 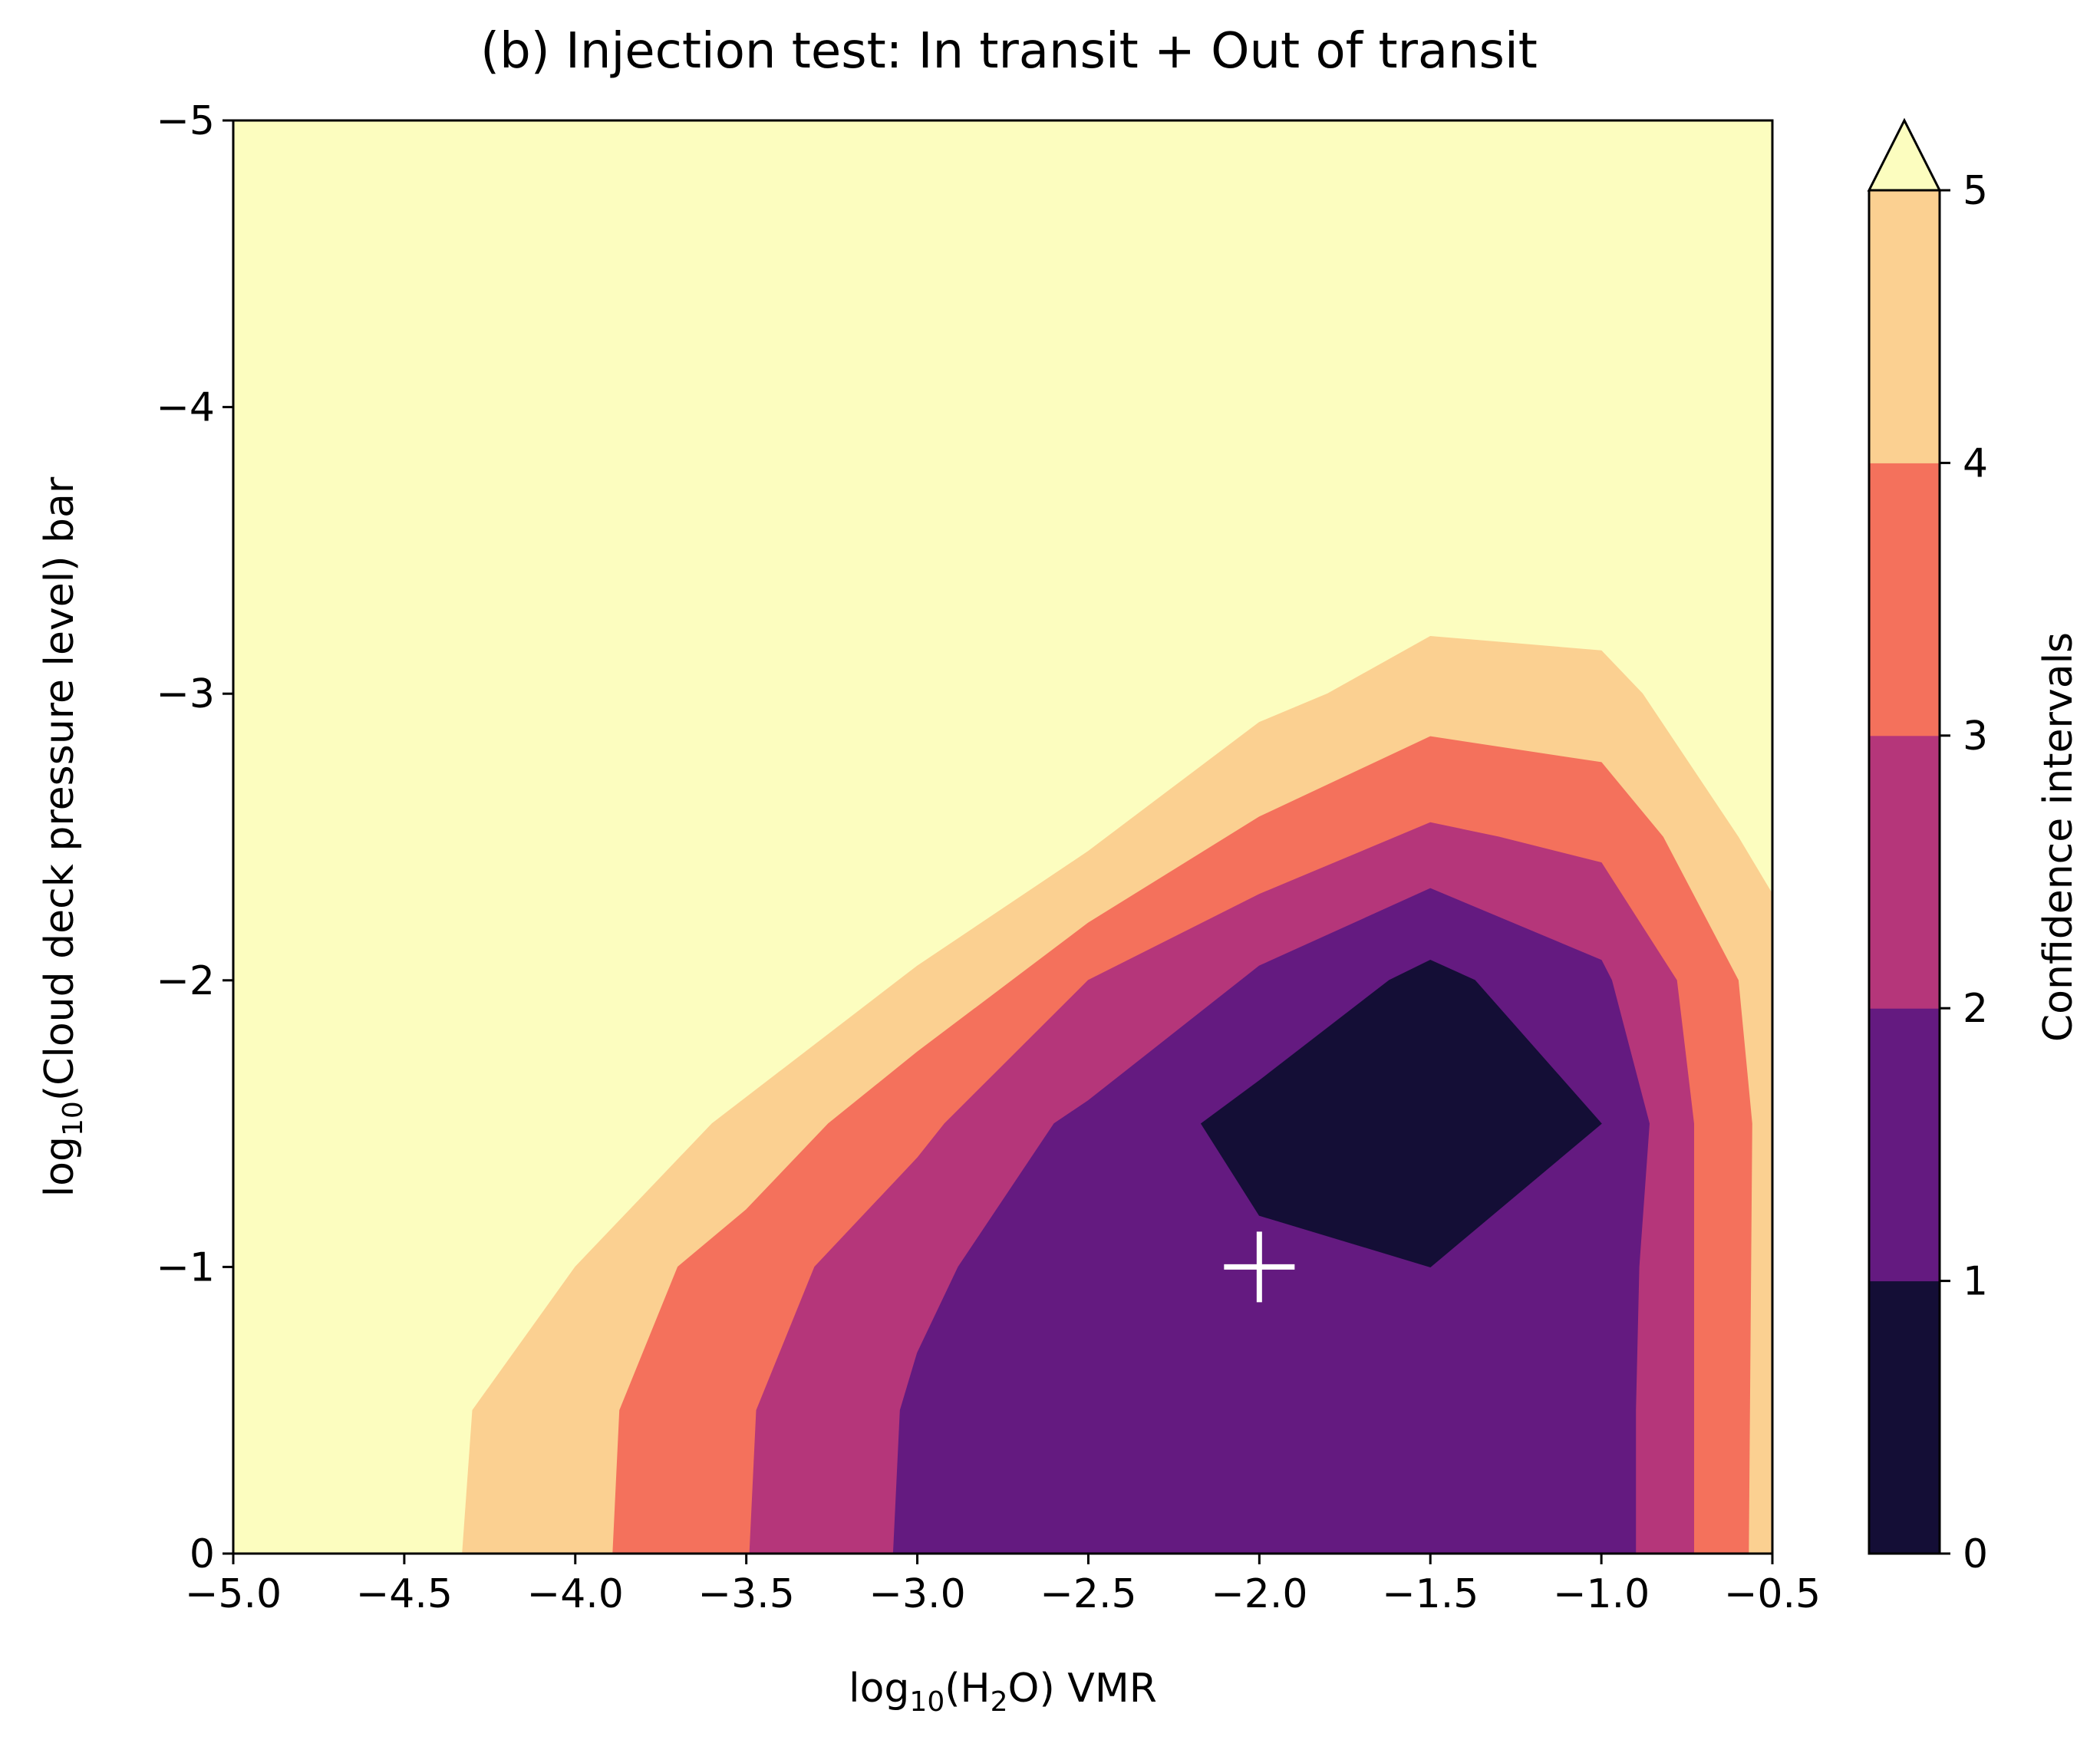 What do you see at coordinates (1975, 736) in the screenshot?
I see `colorbar-tick-label: 3` at bounding box center [1975, 736].